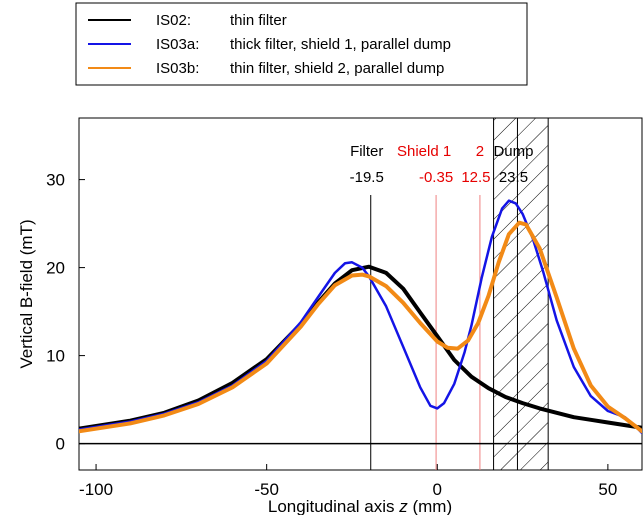  What do you see at coordinates (177, 68) in the screenshot?
I see `legend-name-2: IS03b:` at bounding box center [177, 68].